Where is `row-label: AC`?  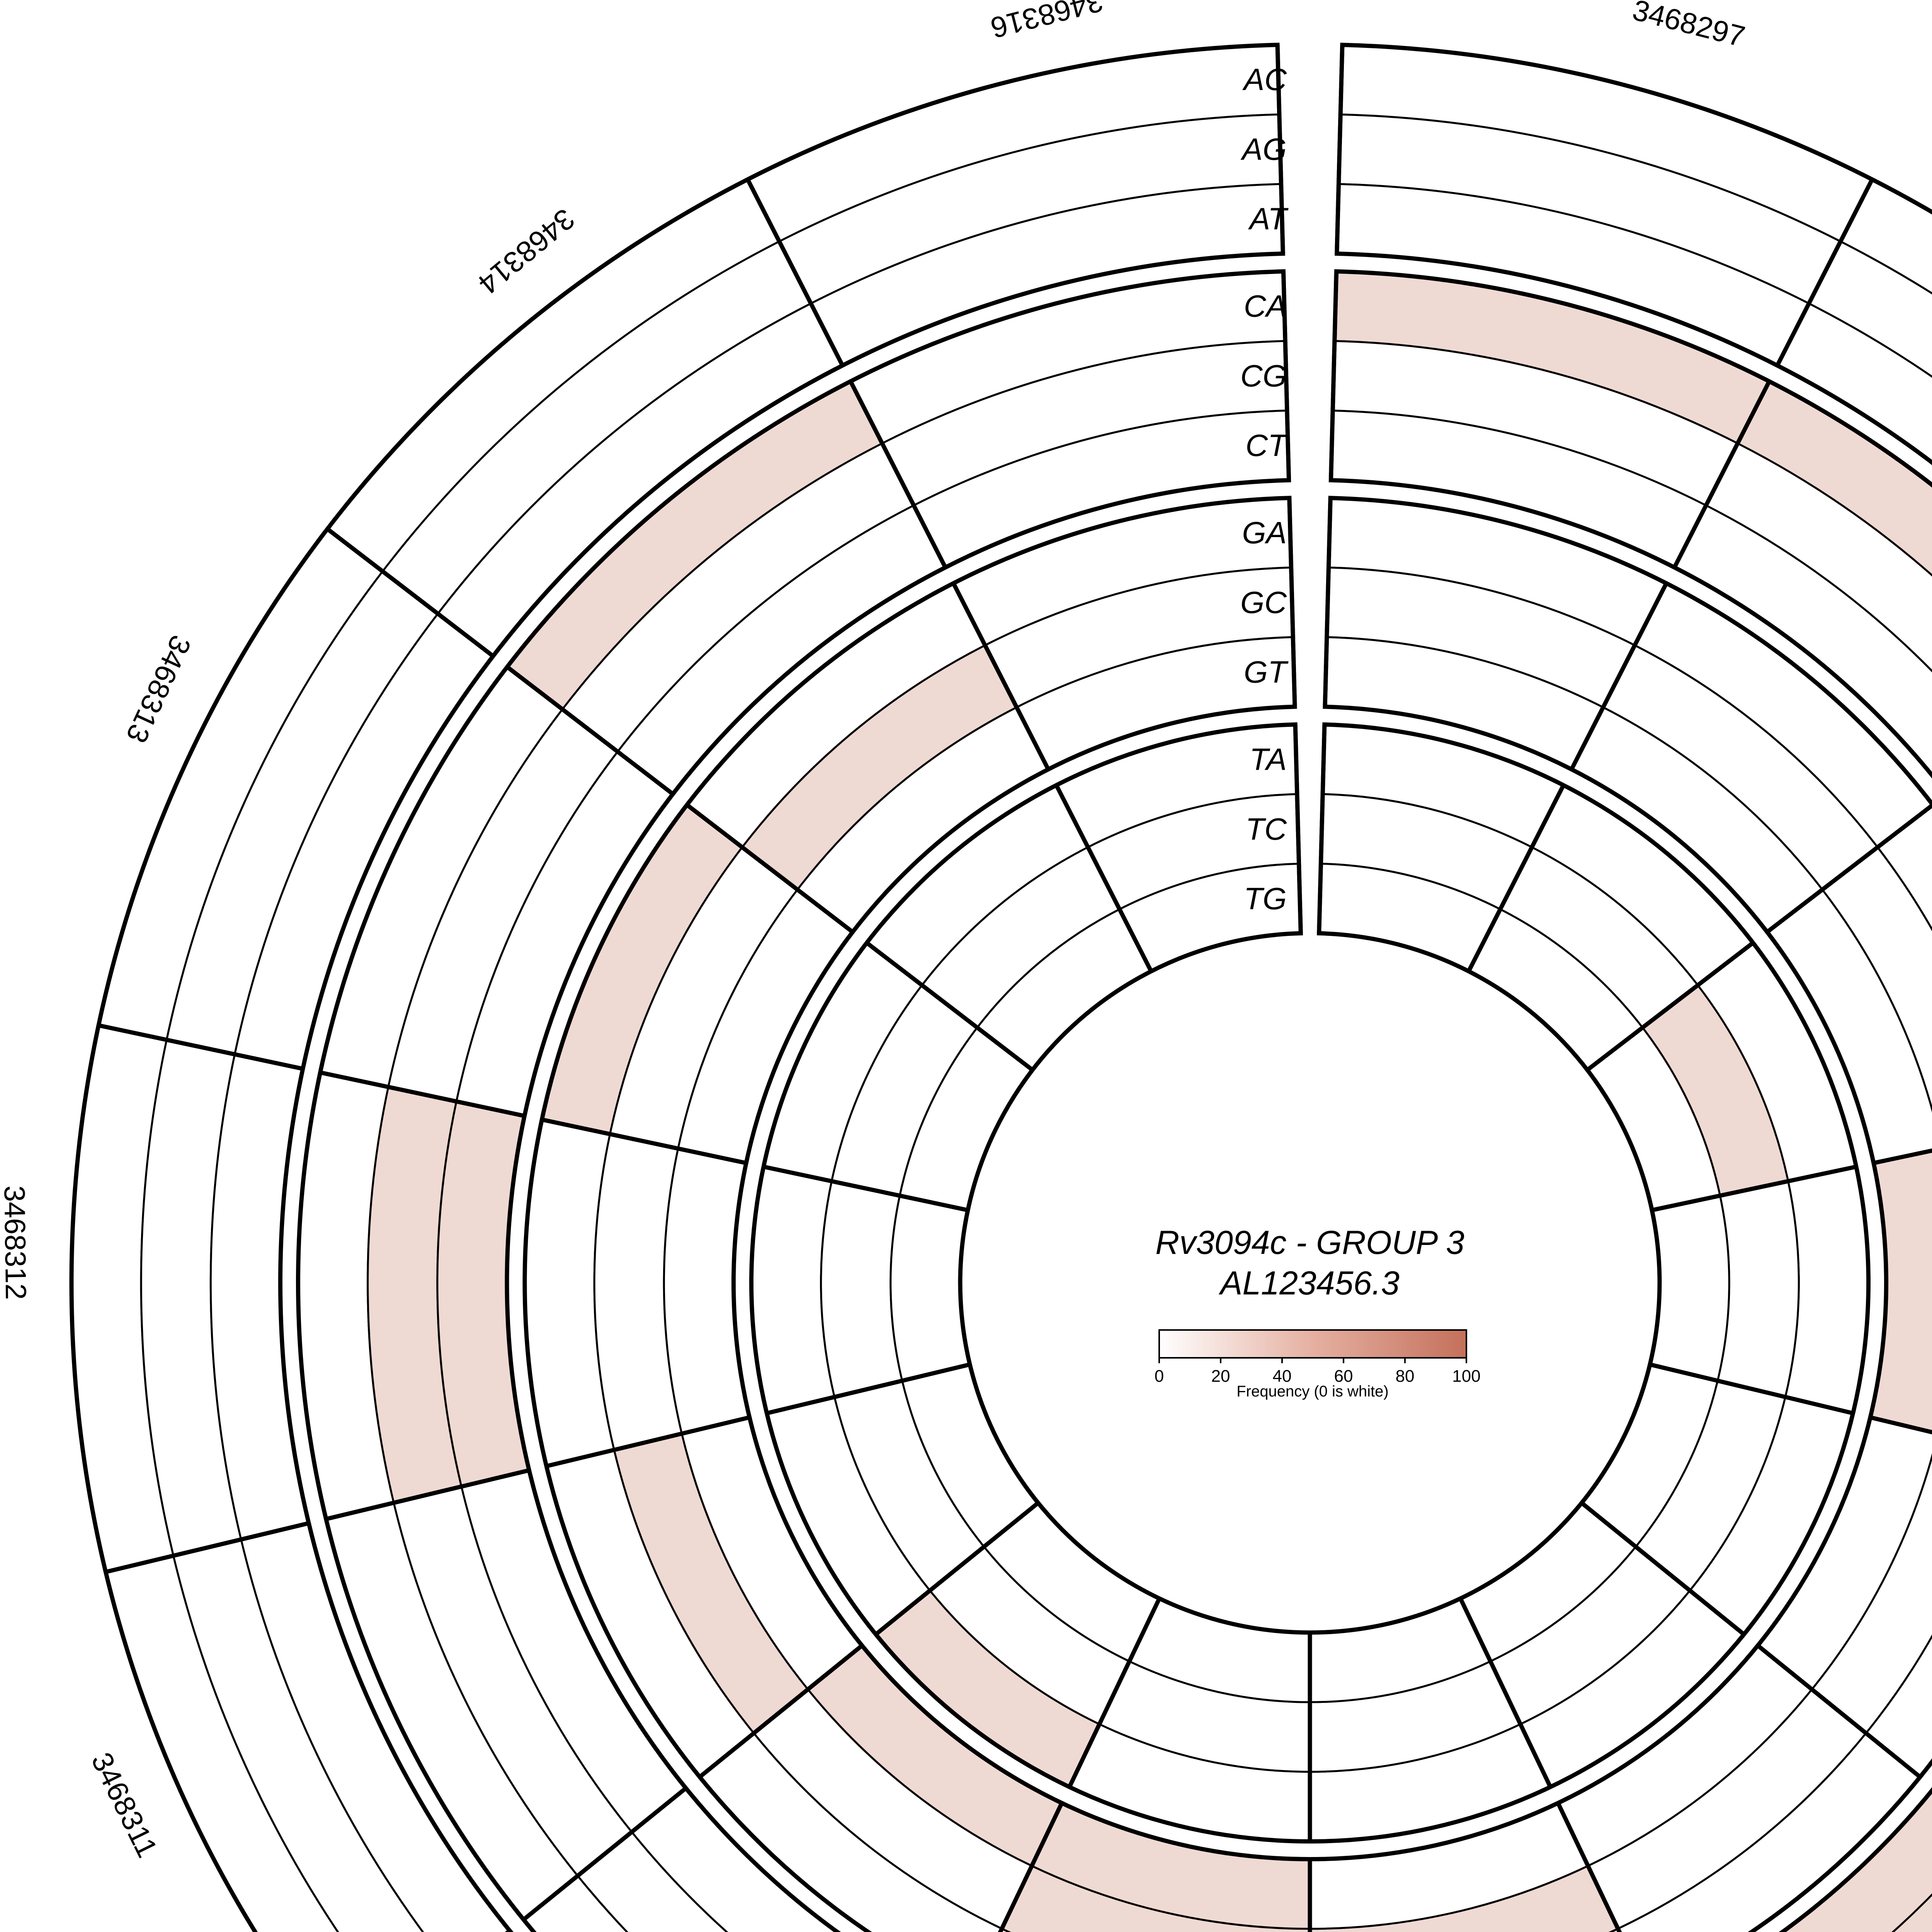
row-label: AC is located at coordinates (1264, 79).